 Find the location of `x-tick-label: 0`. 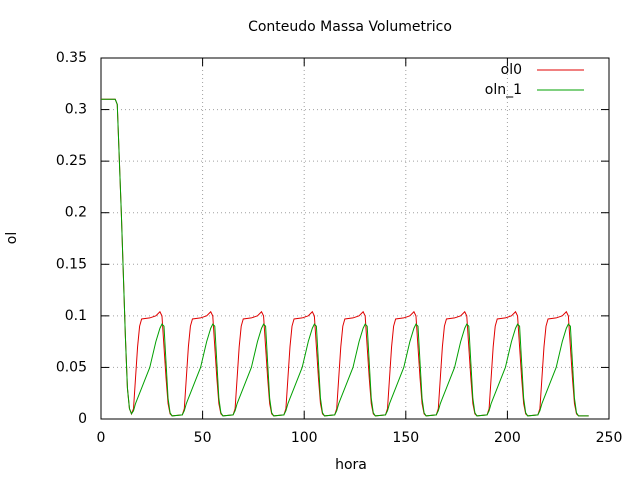

x-tick-label: 0 is located at coordinates (101, 438).